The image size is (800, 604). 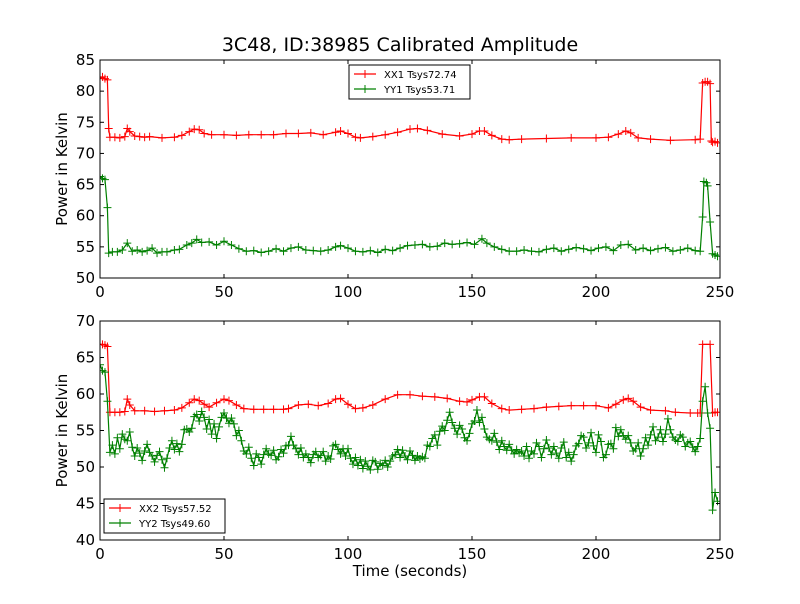 What do you see at coordinates (404, 90) in the screenshot?
I see `legend-item: YY1 Tsys53.71` at bounding box center [404, 90].